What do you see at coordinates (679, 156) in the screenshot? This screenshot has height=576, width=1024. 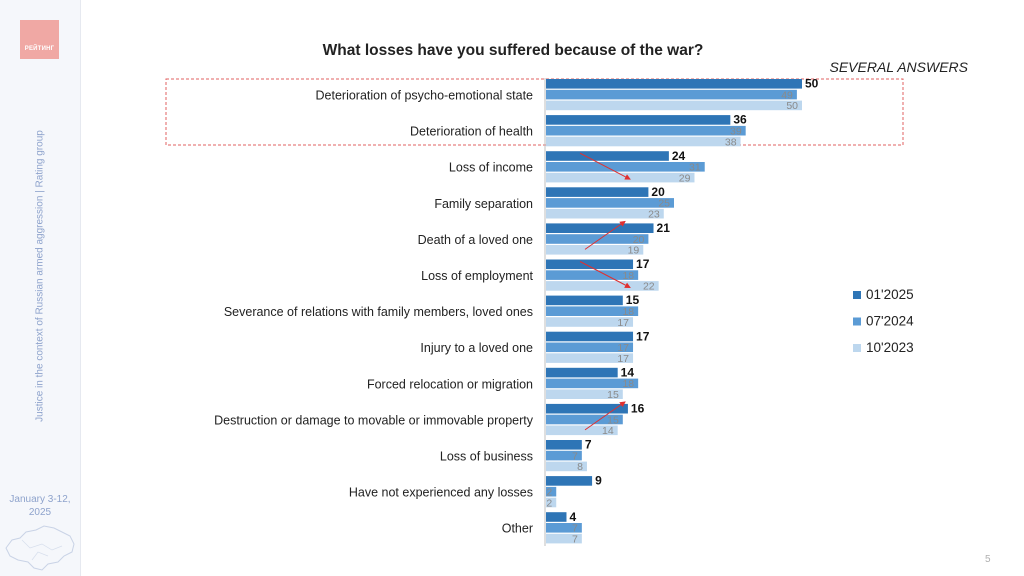 I see `data-label: 24` at bounding box center [679, 156].